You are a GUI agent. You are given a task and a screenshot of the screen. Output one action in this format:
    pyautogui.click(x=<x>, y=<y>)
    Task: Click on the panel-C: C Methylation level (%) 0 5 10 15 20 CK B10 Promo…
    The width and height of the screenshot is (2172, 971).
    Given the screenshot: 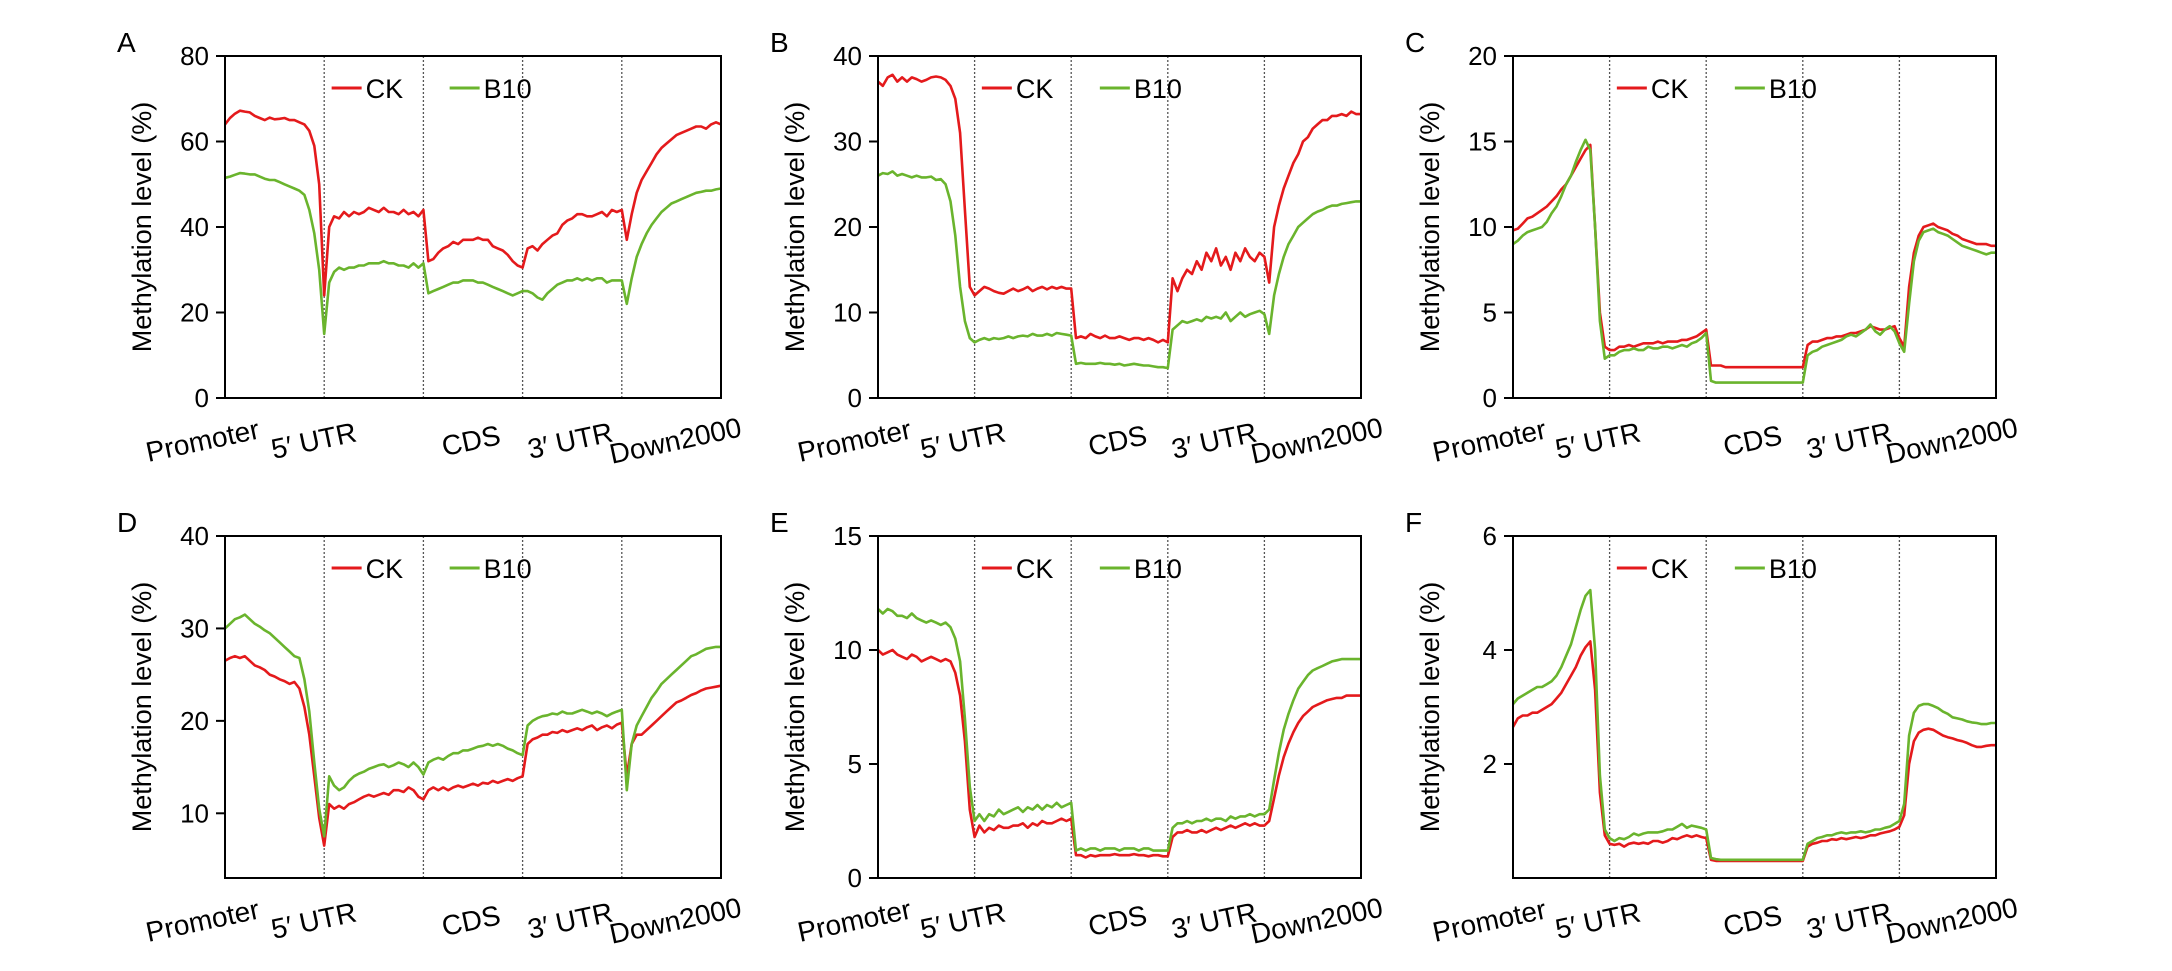 What is the action you would take?
    pyautogui.click(x=1712, y=248)
    